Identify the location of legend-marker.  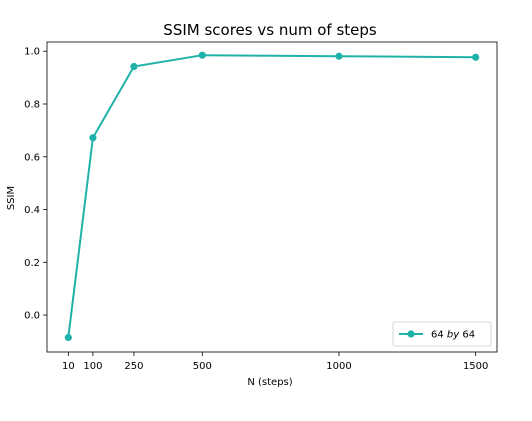
(411, 334).